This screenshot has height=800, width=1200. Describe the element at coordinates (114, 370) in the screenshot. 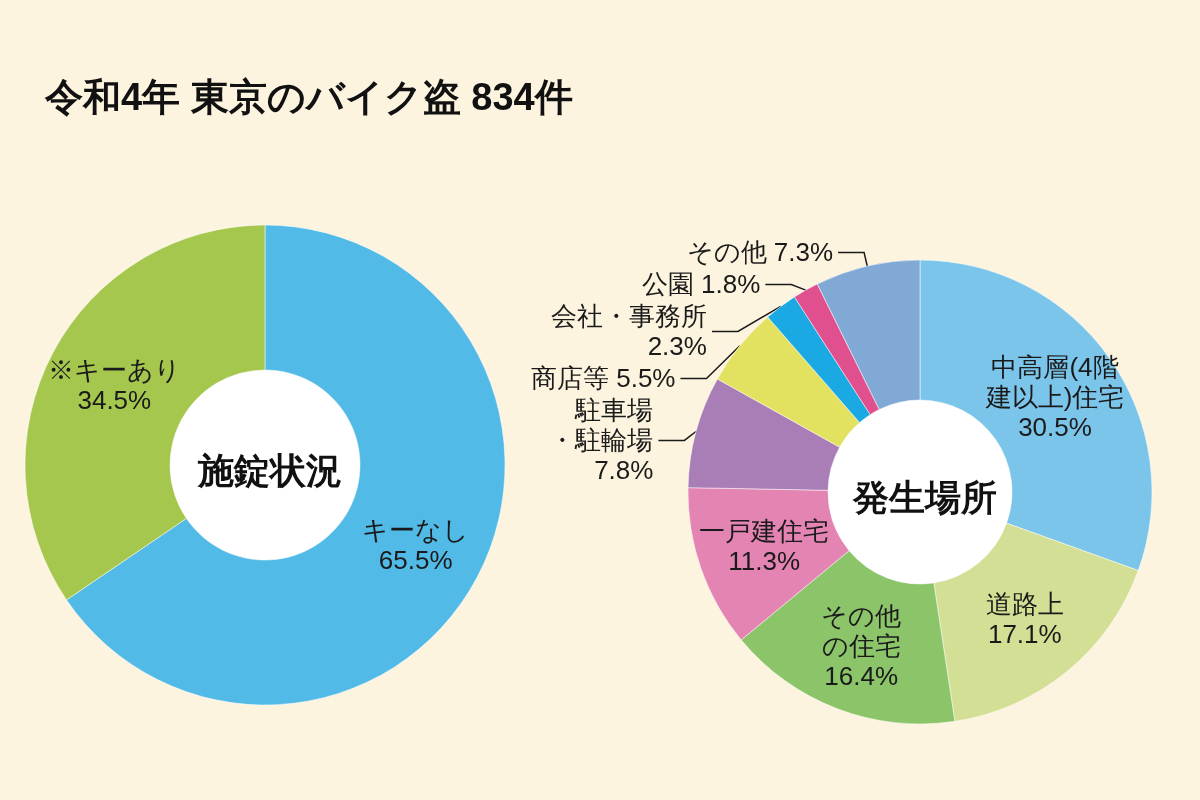

I see `slice-label: ※キーあり` at that location.